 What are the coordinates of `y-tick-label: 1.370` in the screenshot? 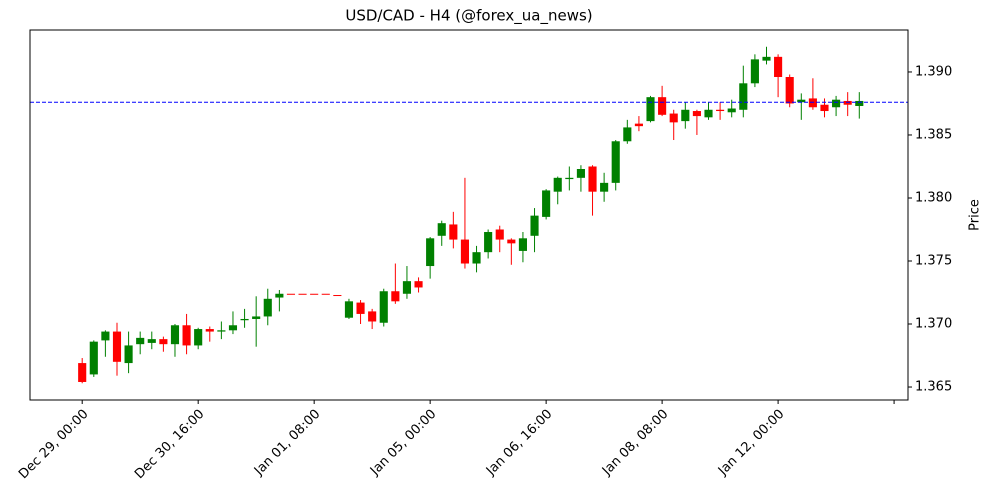 It's located at (933, 324).